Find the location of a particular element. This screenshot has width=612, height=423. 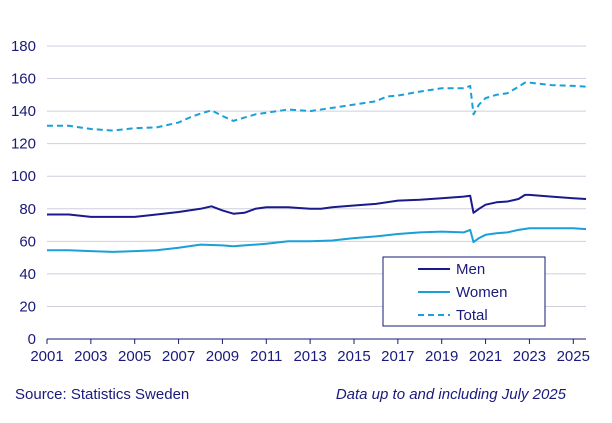

y-tick-label: 100 is located at coordinates (23, 176).